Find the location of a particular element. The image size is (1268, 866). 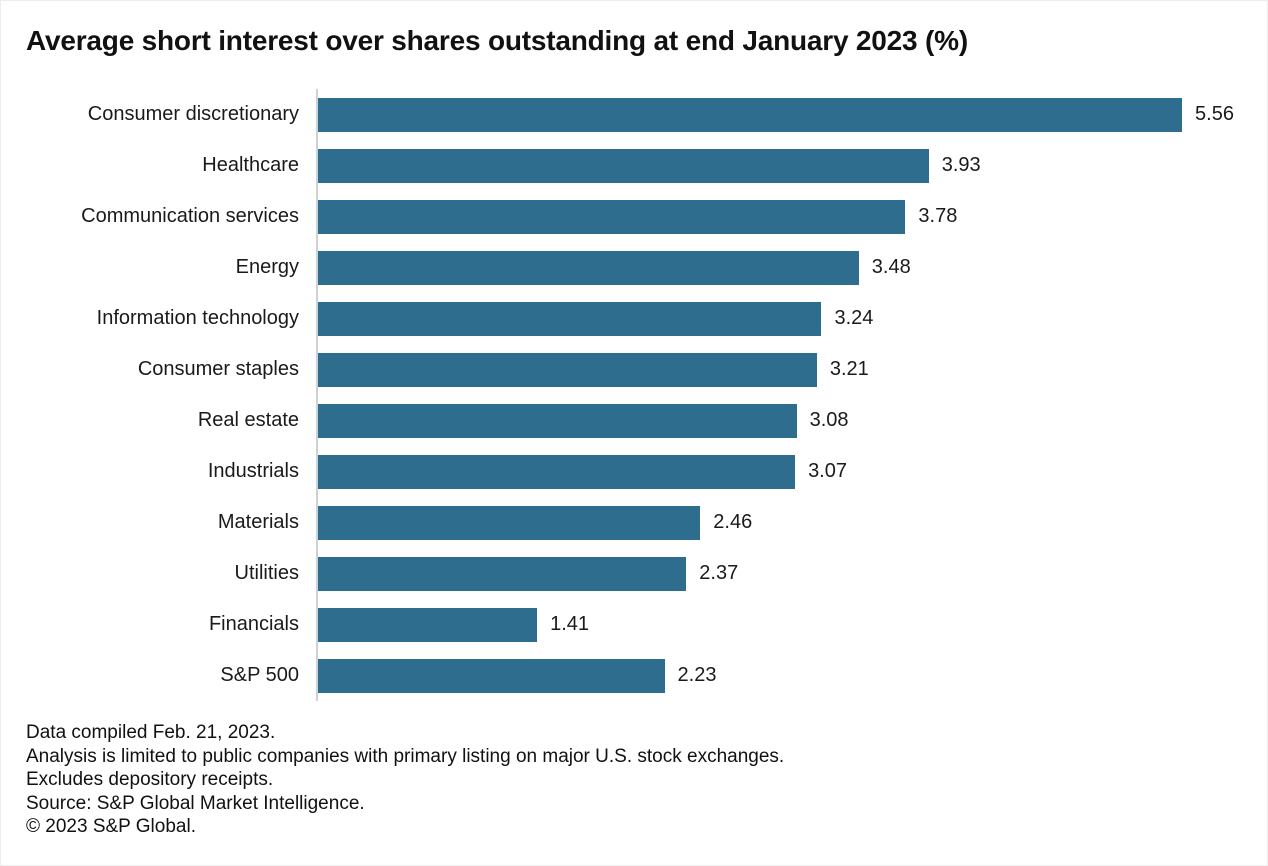

value-label: 3.07 is located at coordinates (827, 471).